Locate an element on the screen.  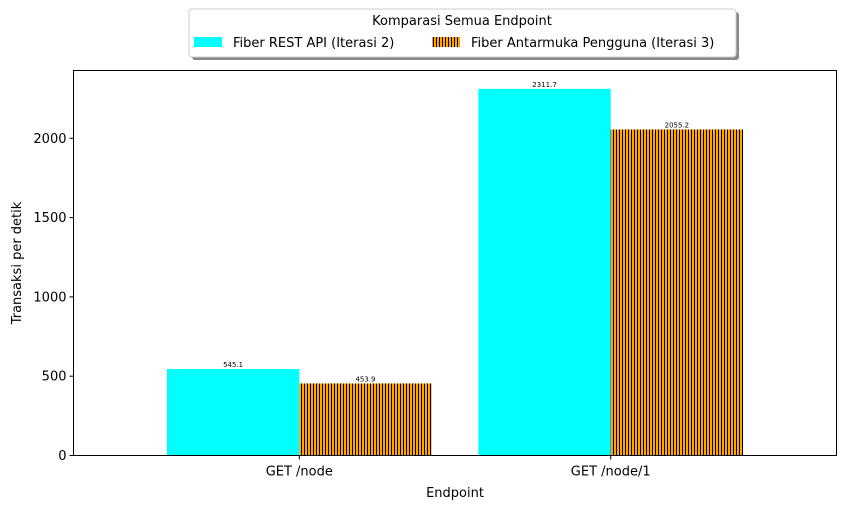
legend-label-series-1: Fiber REST API (Iterasi 2) is located at coordinates (313, 43).